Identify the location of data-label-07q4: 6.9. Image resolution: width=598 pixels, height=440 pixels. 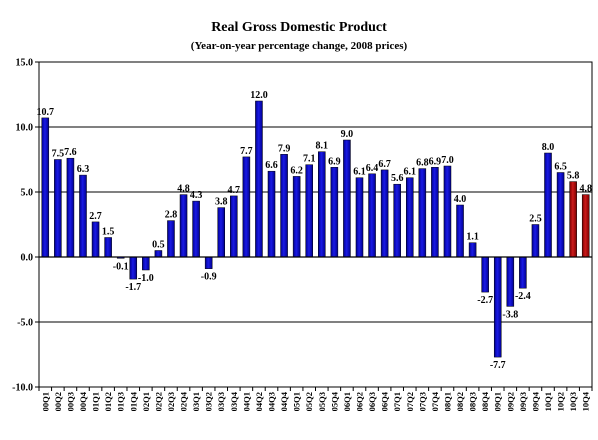
(435, 161).